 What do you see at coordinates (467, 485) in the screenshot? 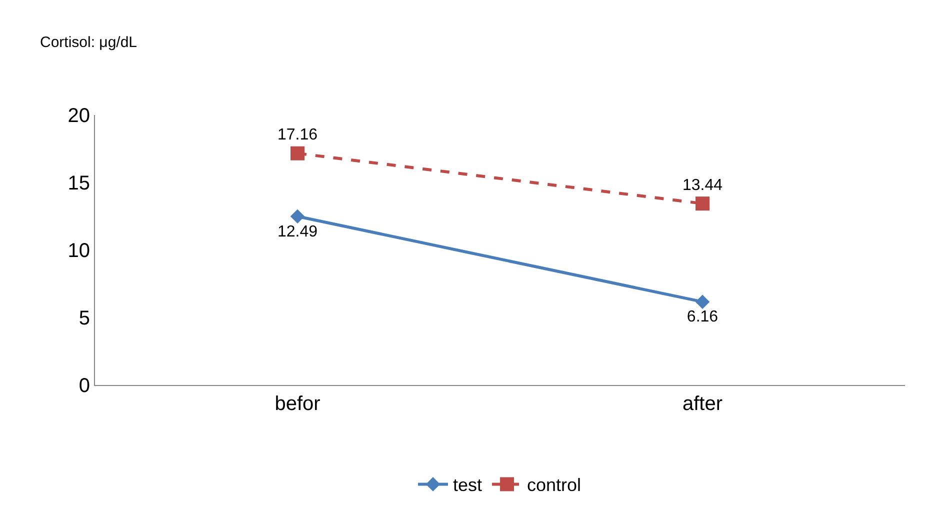
I see `legend-label: test` at bounding box center [467, 485].